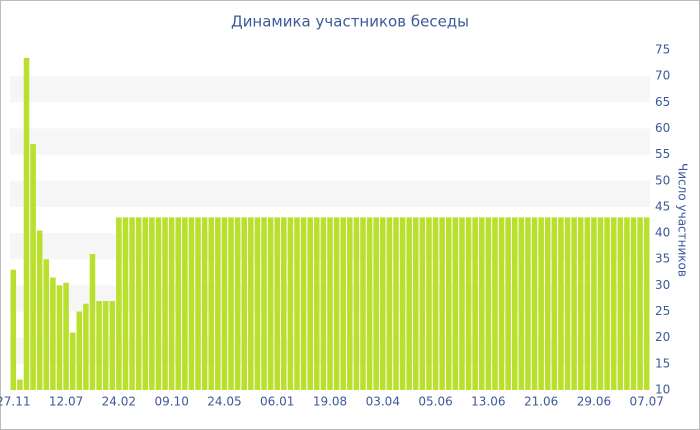 The height and width of the screenshot is (430, 700). What do you see at coordinates (662, 337) in the screenshot?
I see `y-tick-label: 20` at bounding box center [662, 337].